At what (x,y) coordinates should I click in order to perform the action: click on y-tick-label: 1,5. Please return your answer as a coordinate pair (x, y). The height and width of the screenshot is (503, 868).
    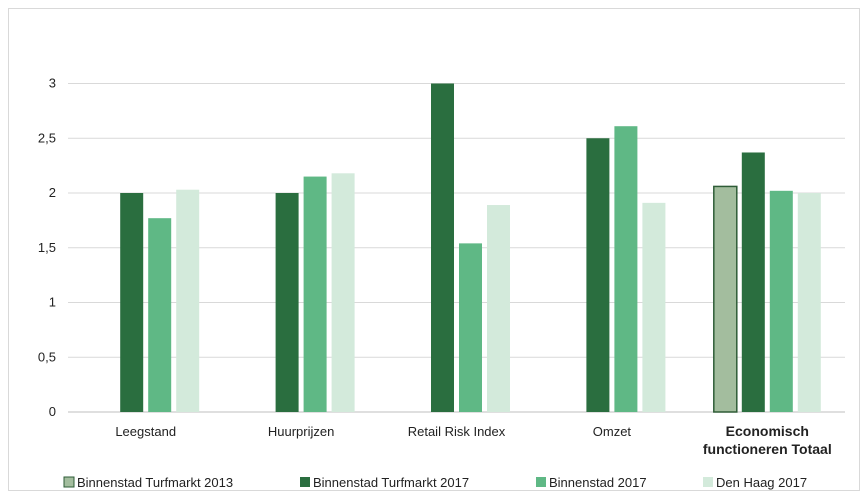
    Looking at the image, I should click on (47, 247).